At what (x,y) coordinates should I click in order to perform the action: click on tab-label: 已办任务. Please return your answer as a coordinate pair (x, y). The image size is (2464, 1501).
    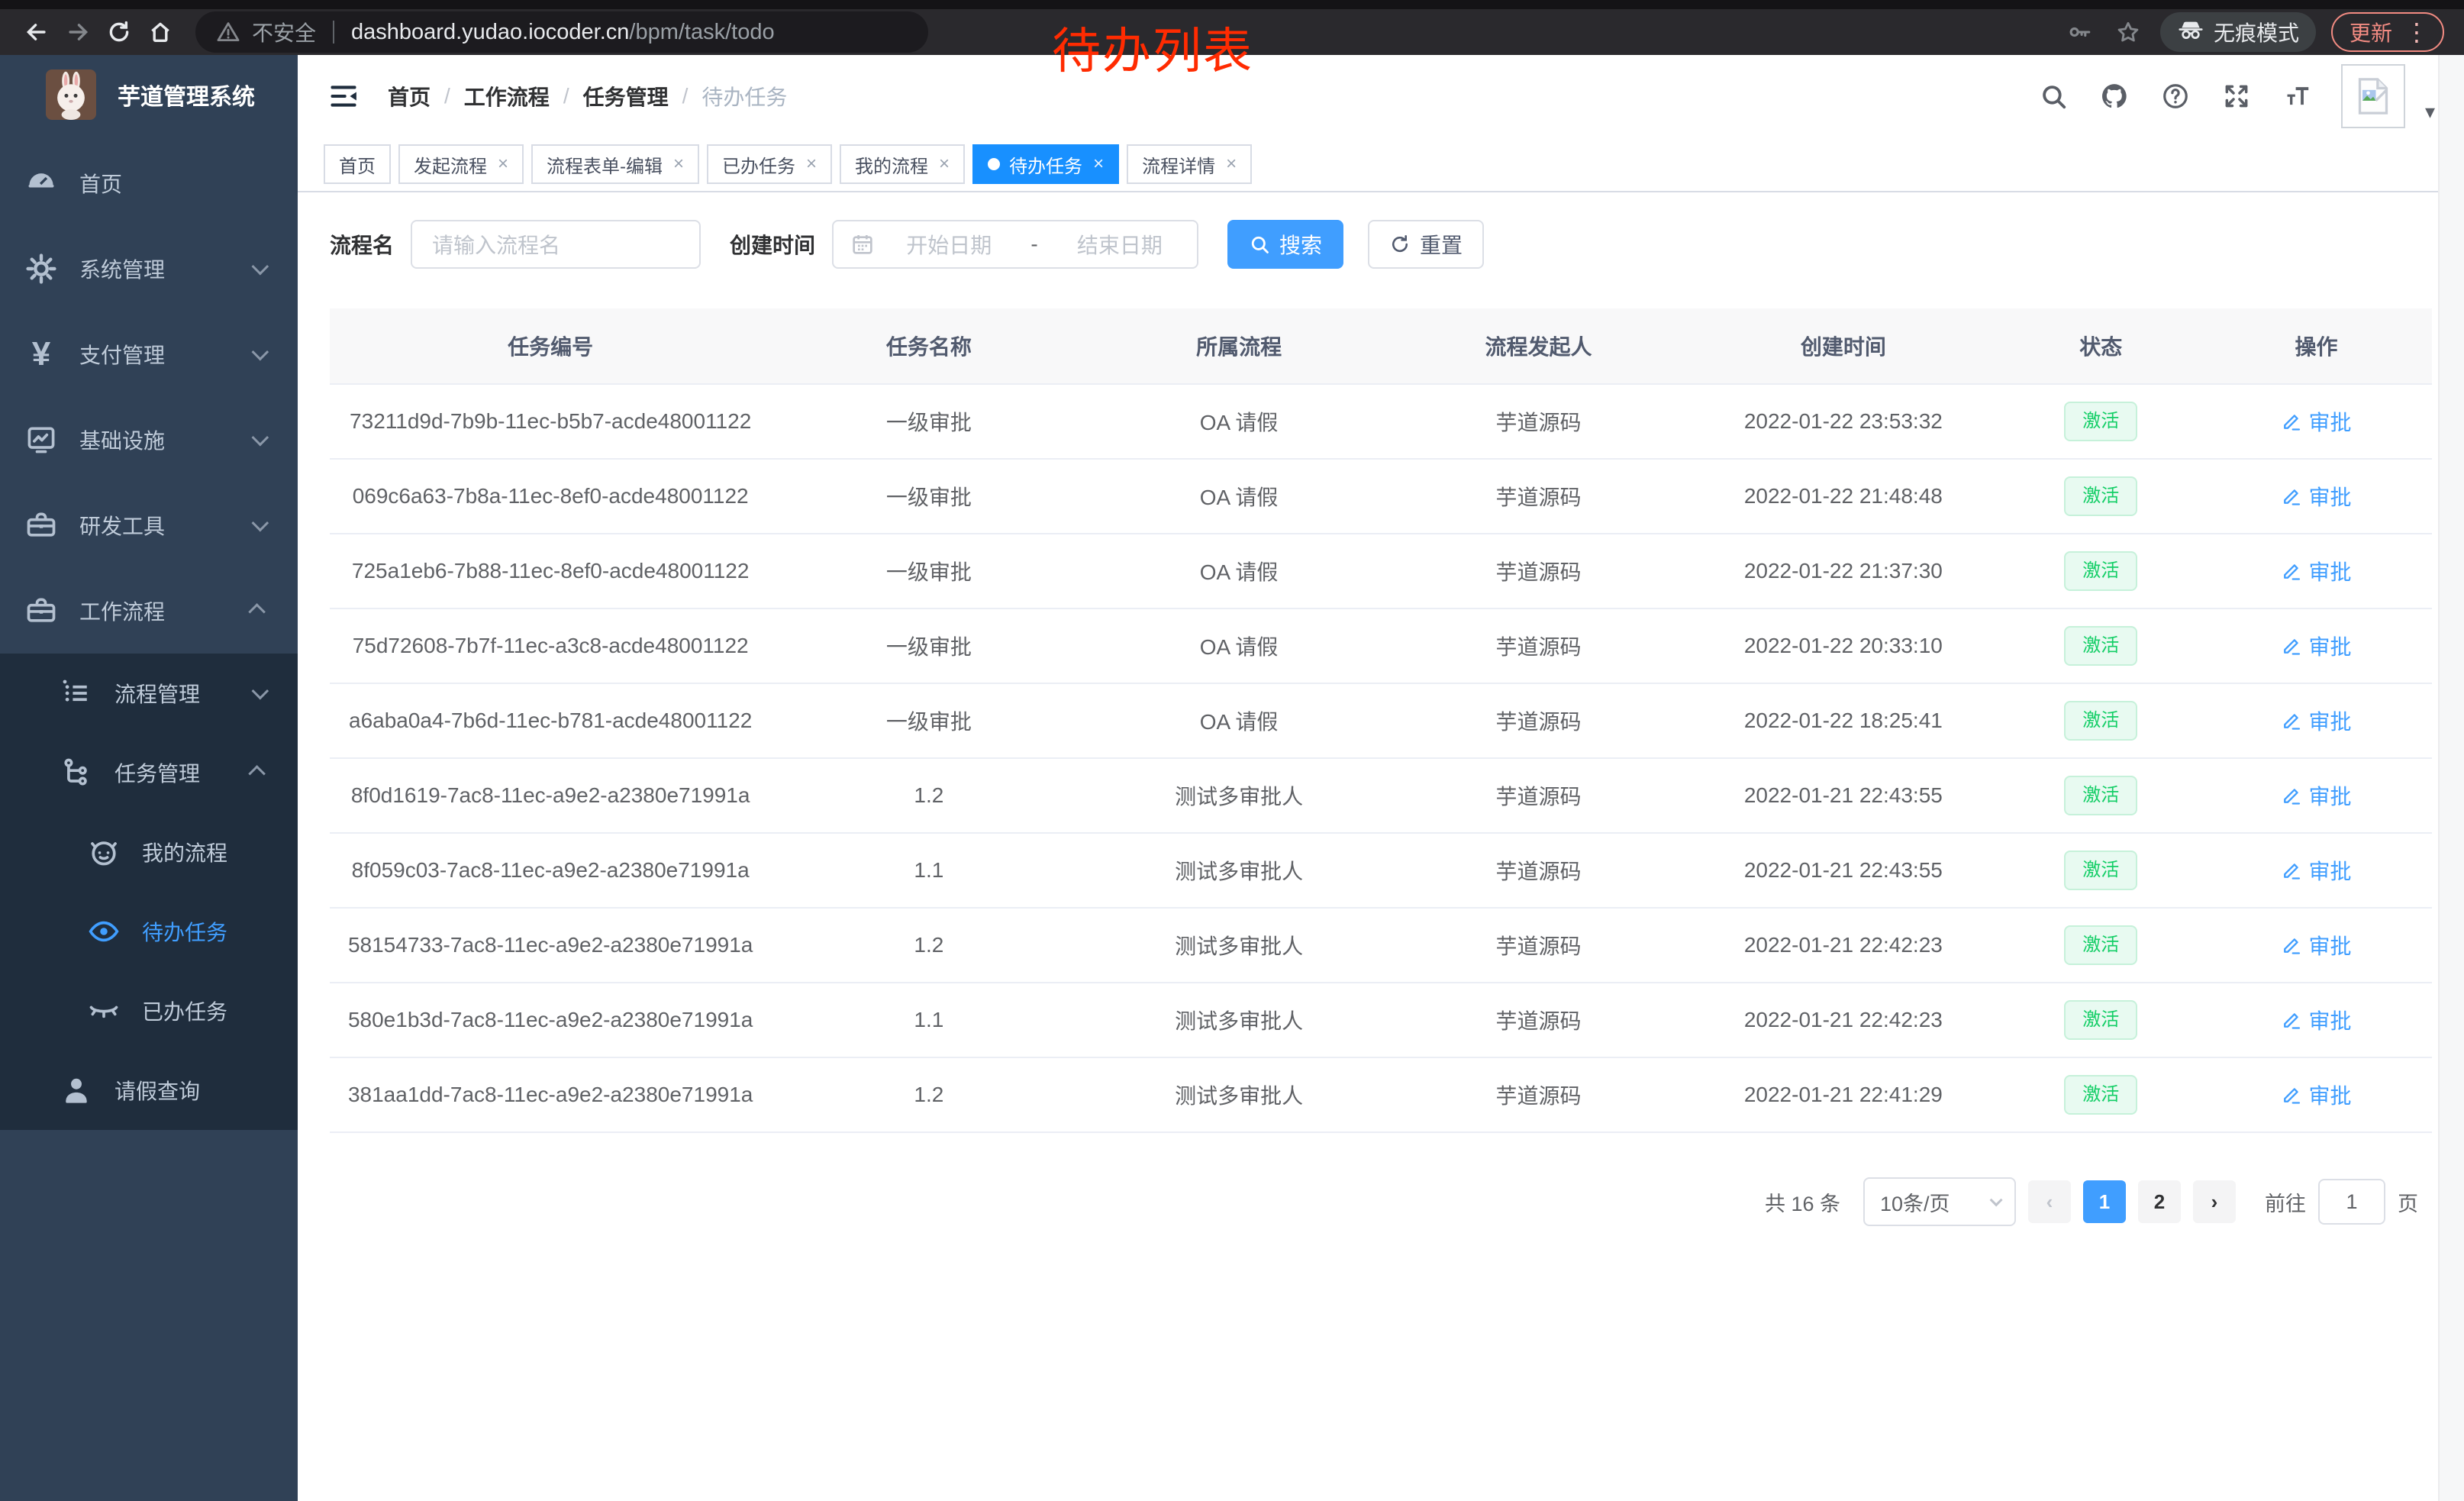
    Looking at the image, I should click on (759, 166).